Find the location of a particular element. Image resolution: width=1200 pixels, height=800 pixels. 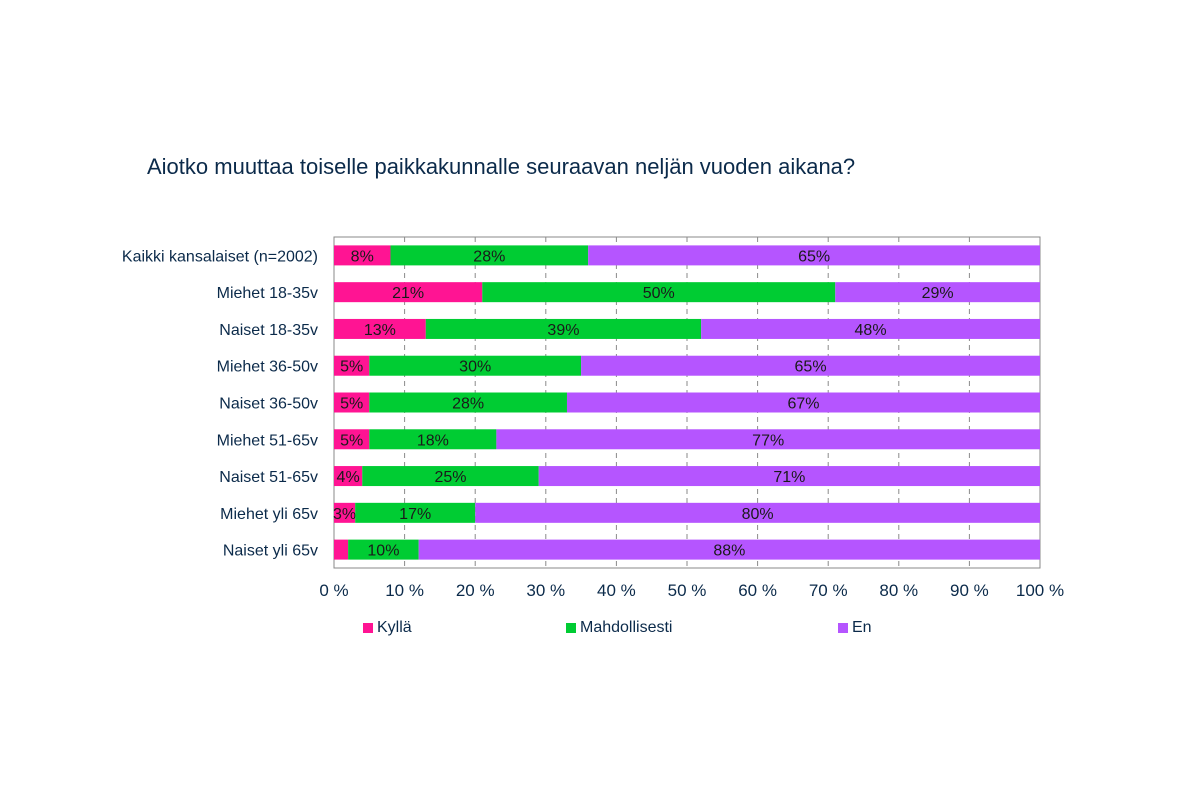

x-tick-label: 80 % is located at coordinates (898, 590).